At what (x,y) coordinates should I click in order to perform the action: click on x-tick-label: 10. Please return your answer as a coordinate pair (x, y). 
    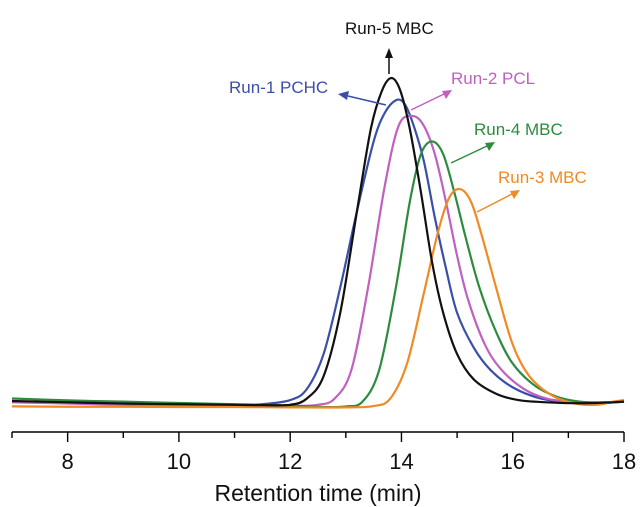
    Looking at the image, I should click on (179, 461).